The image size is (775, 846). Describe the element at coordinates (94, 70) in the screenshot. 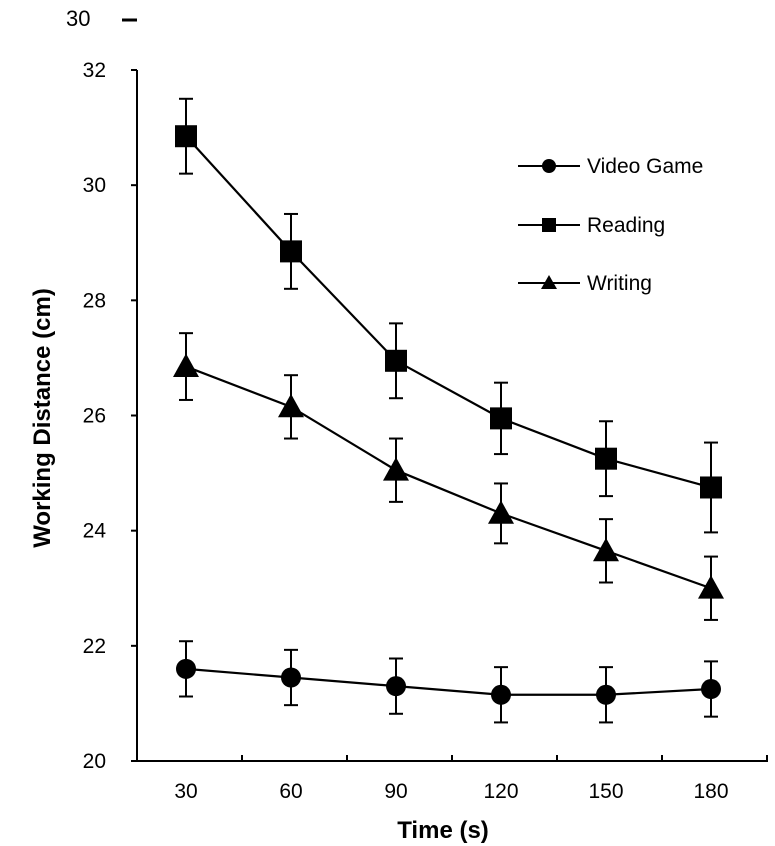

I see `y-tick-label: 32` at that location.